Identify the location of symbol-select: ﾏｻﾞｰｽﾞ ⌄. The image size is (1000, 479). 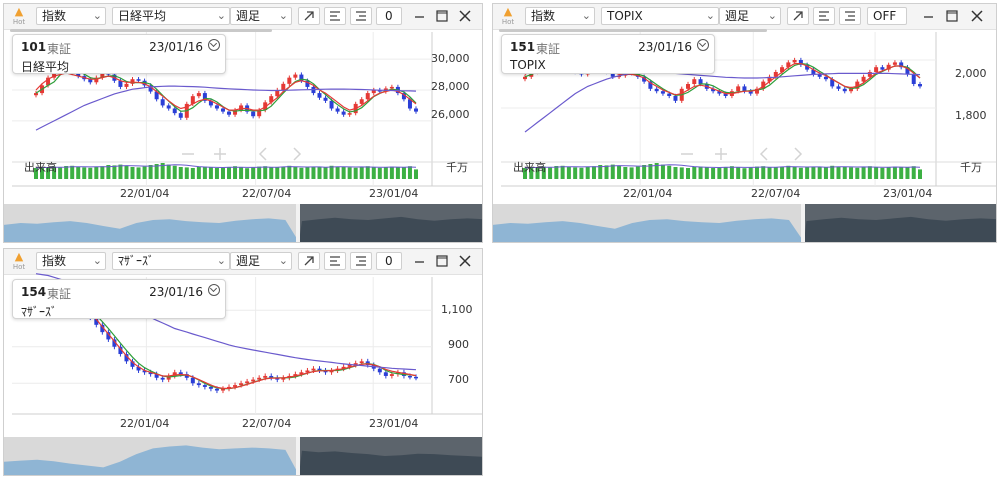
(171, 261).